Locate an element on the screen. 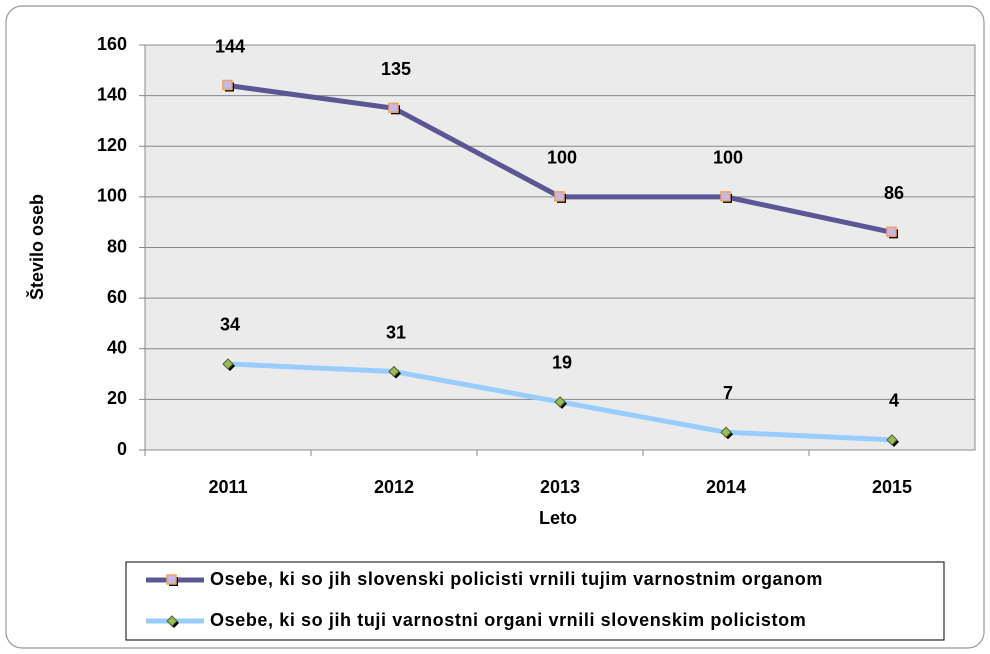  data-label: 86 is located at coordinates (894, 193).